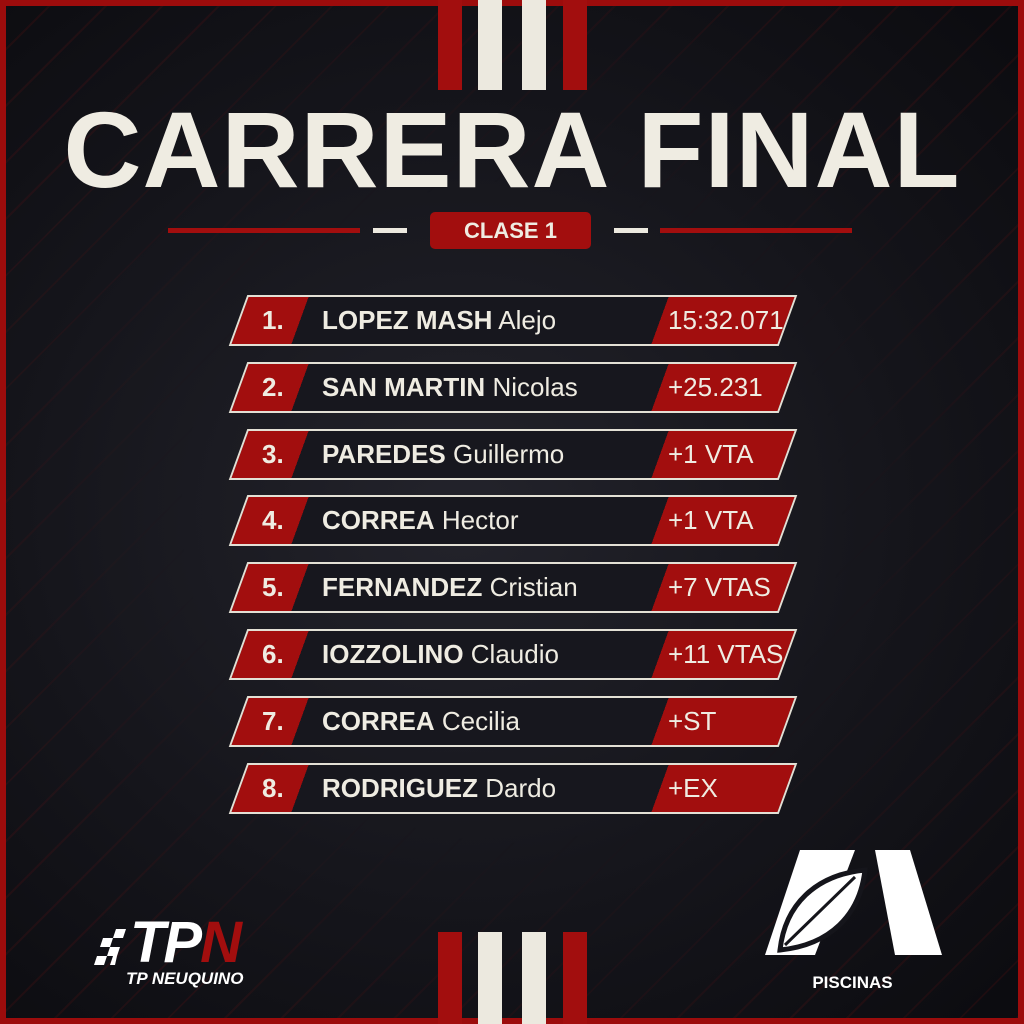 The width and height of the screenshot is (1024, 1024). I want to click on race-time: +ST, so click(692, 720).